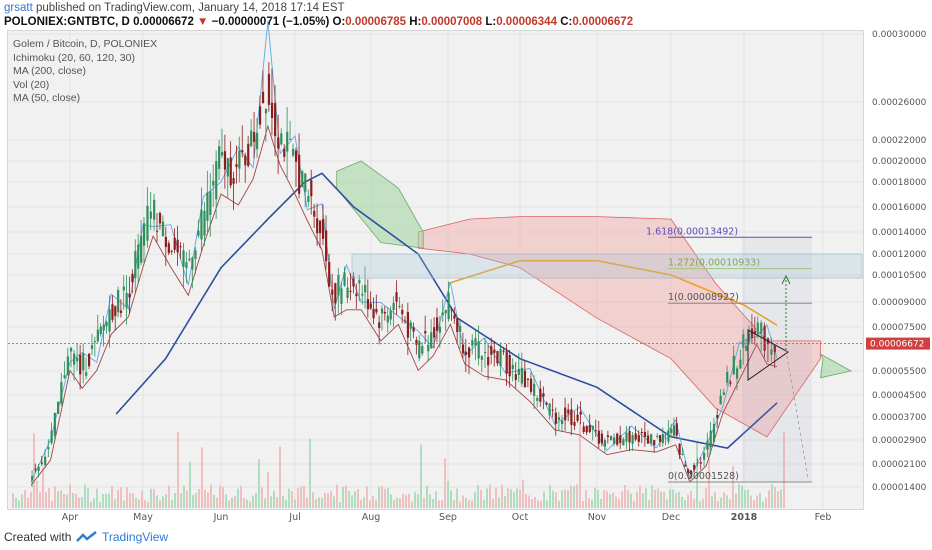 Image resolution: width=932 pixels, height=550 pixels. What do you see at coordinates (31, 84) in the screenshot?
I see `legend-item-volume: Vol (20)` at bounding box center [31, 84].